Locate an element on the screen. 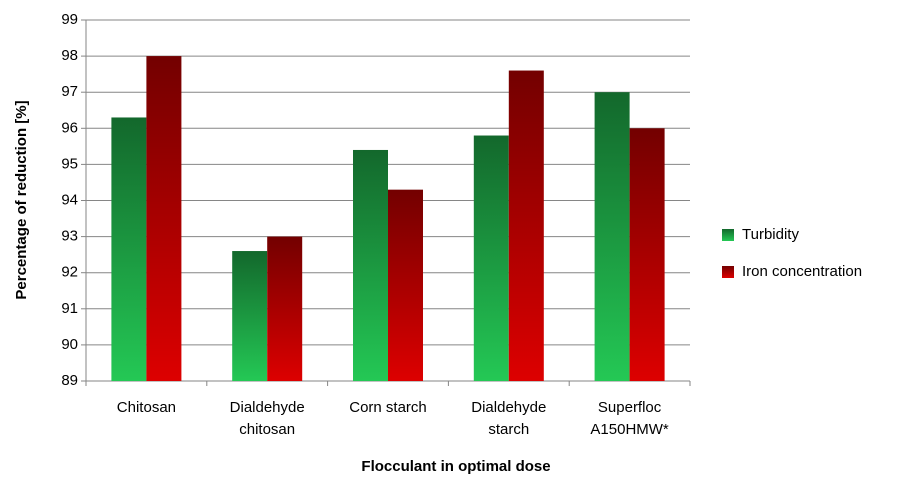 Image resolution: width=914 pixels, height=481 pixels. y-tick-label: 90 is located at coordinates (69, 344).